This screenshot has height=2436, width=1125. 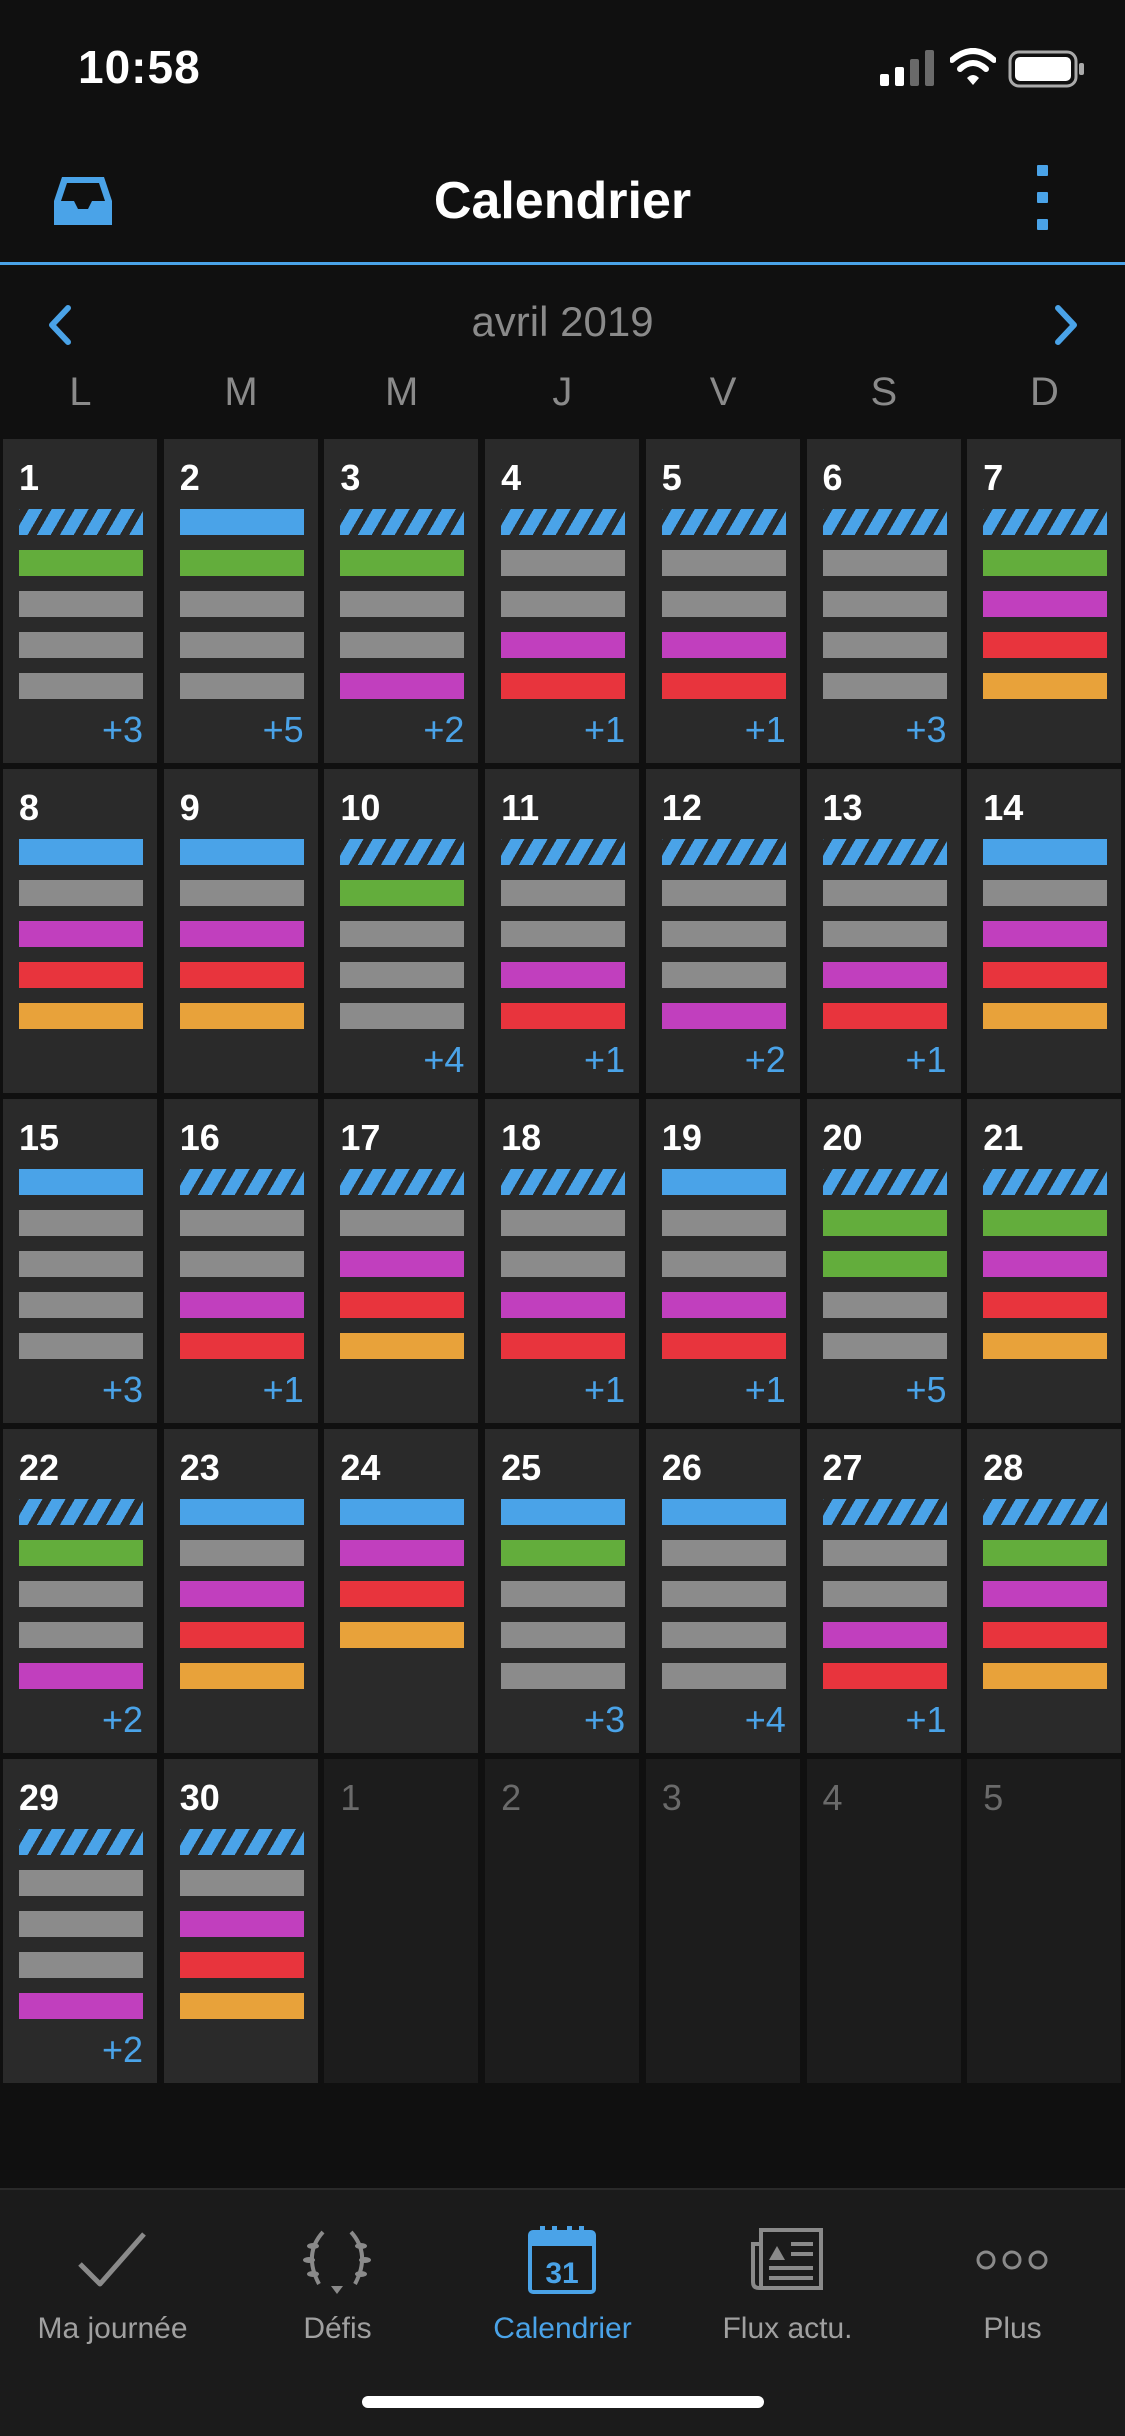 What do you see at coordinates (562, 931) in the screenshot?
I see `calendar-day-cell: 11 +1` at bounding box center [562, 931].